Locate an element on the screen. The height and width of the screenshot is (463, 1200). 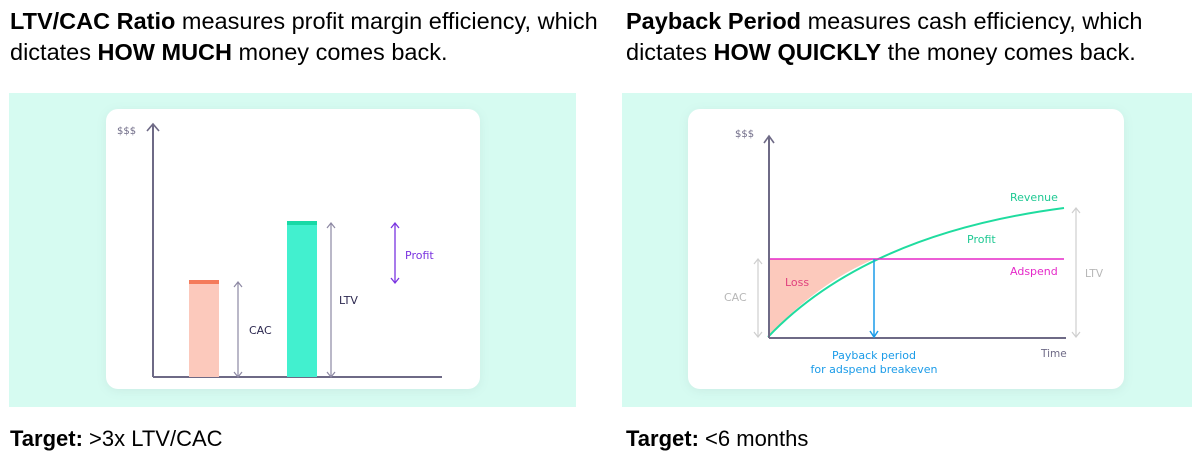
ltv-bar is located at coordinates (302, 300).